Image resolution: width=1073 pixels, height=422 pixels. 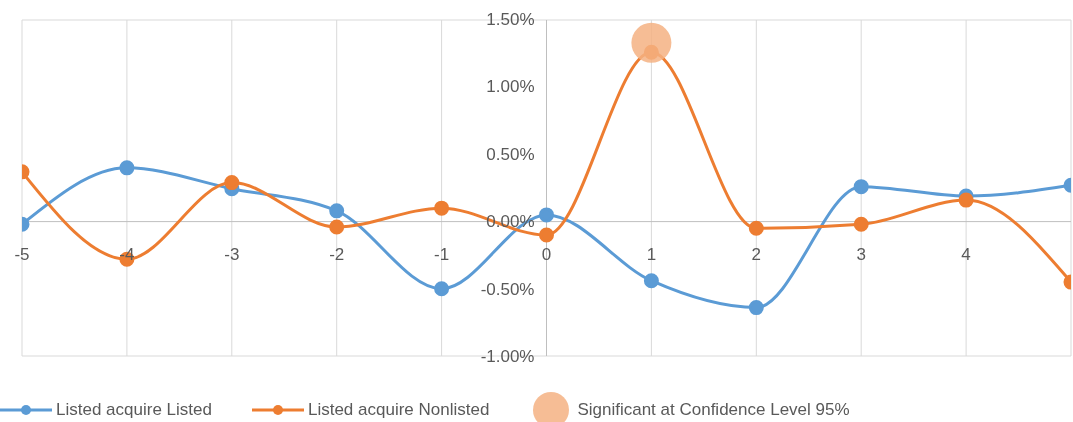 I want to click on y-tick-label: 1.50%, so click(x=510, y=20).